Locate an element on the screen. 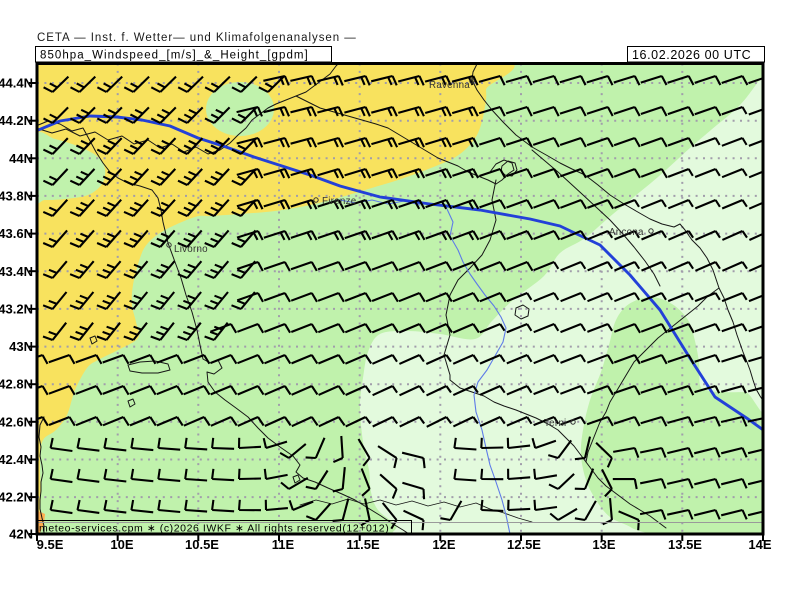  svg-text: 42.8N is located at coordinates (16, 384).